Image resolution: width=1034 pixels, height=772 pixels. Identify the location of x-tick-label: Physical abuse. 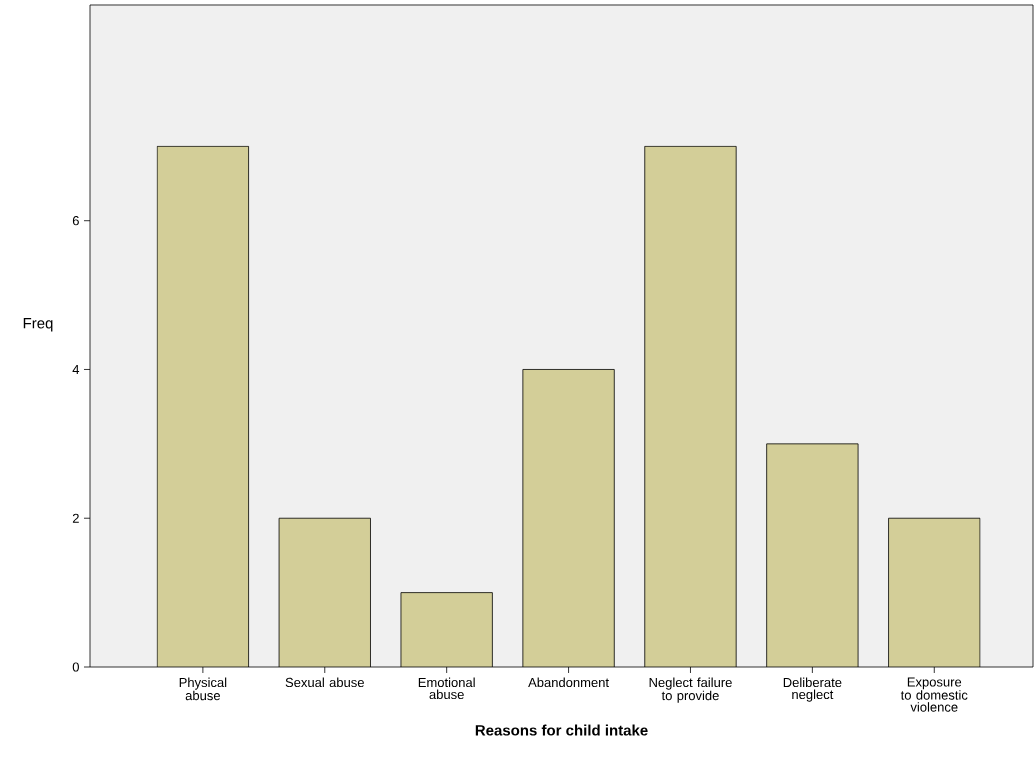
(203, 689).